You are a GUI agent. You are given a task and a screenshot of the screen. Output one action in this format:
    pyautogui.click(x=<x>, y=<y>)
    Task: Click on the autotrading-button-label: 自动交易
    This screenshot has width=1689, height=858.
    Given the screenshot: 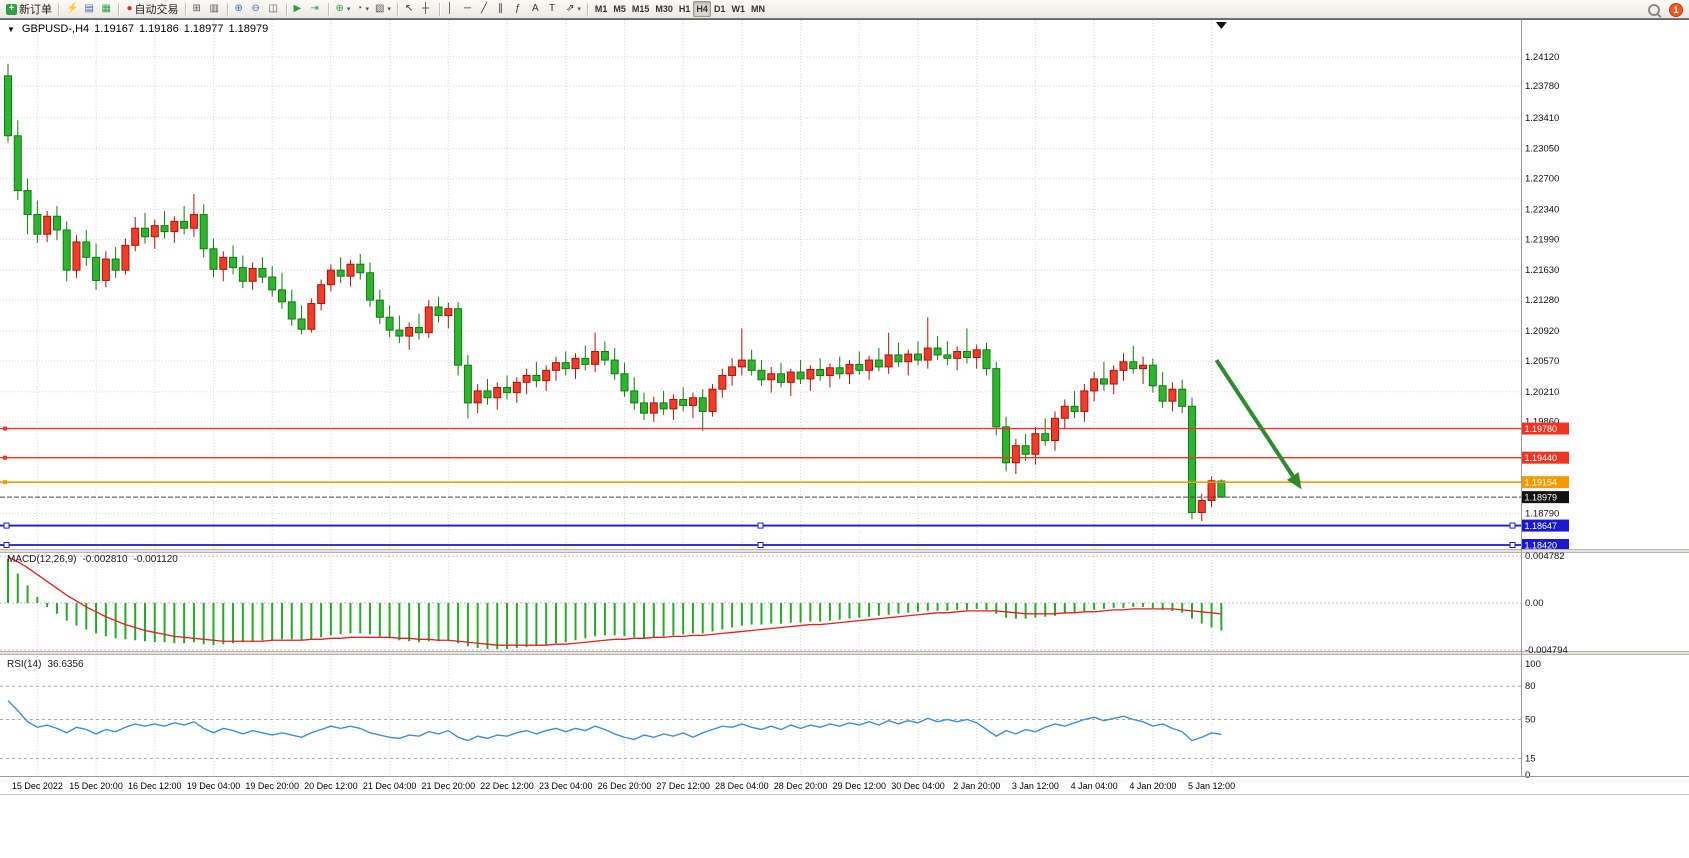 What is the action you would take?
    pyautogui.click(x=156, y=10)
    